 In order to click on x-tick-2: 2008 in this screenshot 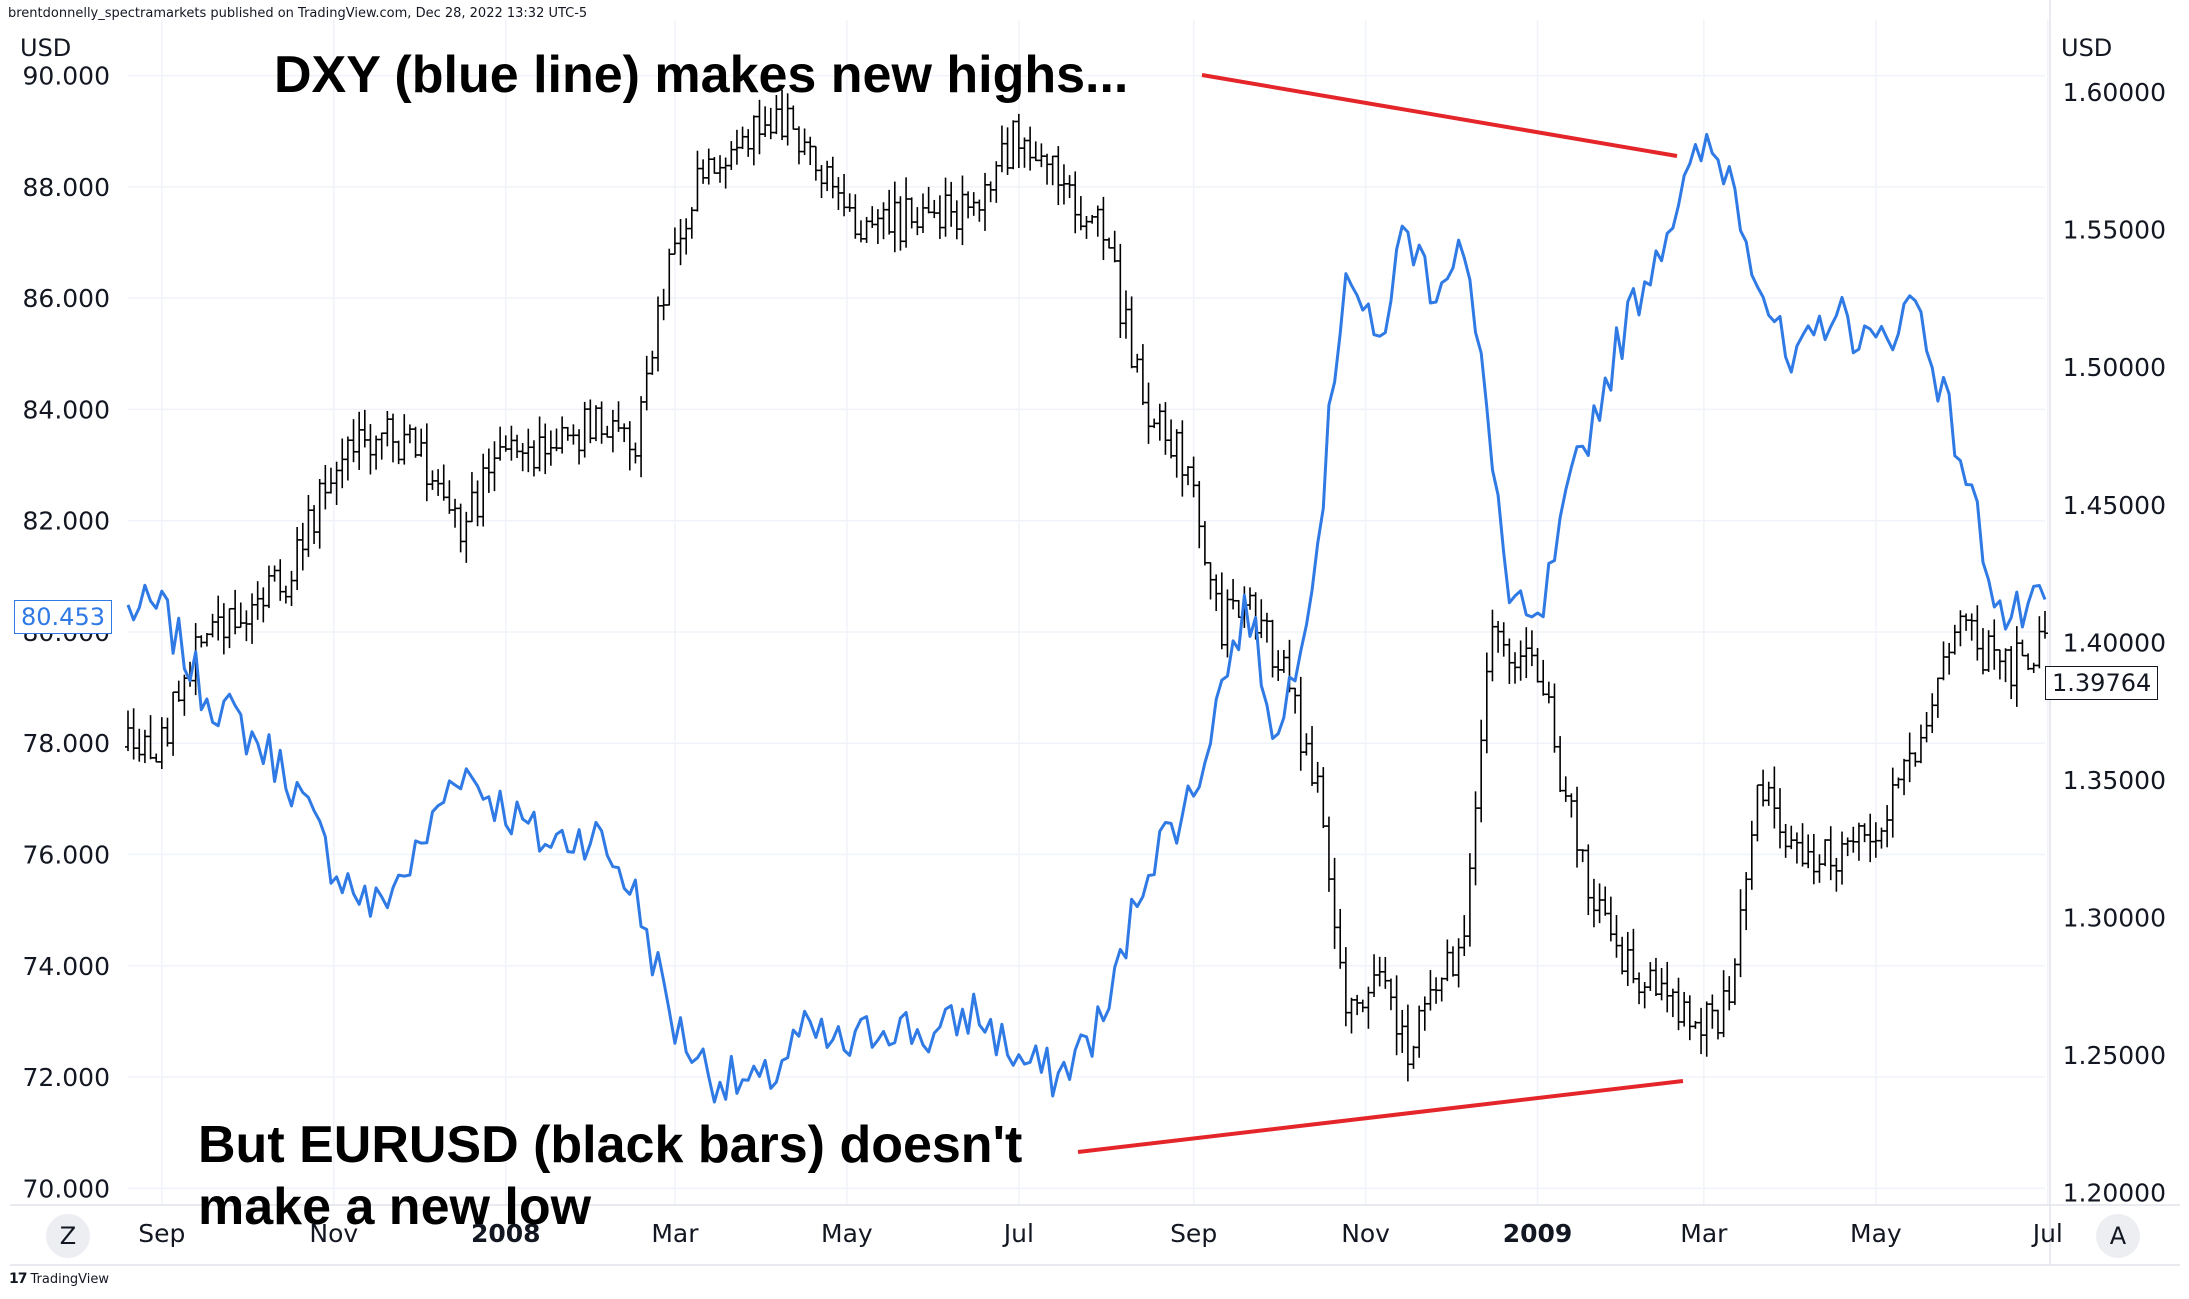, I will do `click(506, 1233)`.